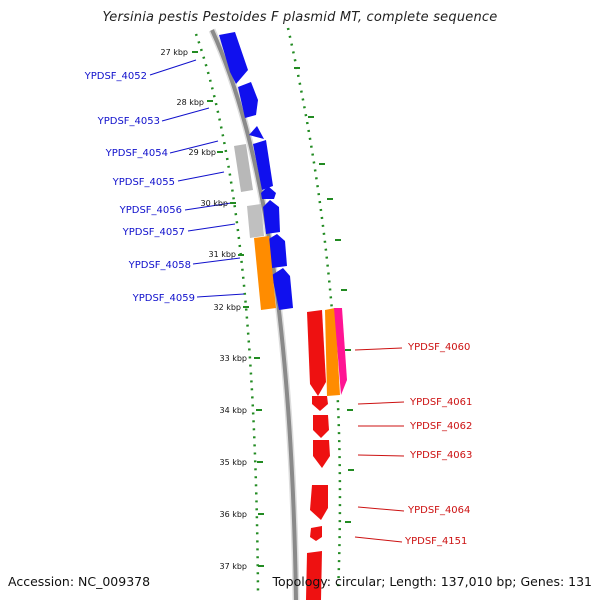  Describe the element at coordinates (163, 298) in the screenshot. I see `gene-label: YPDSF_4059` at that location.